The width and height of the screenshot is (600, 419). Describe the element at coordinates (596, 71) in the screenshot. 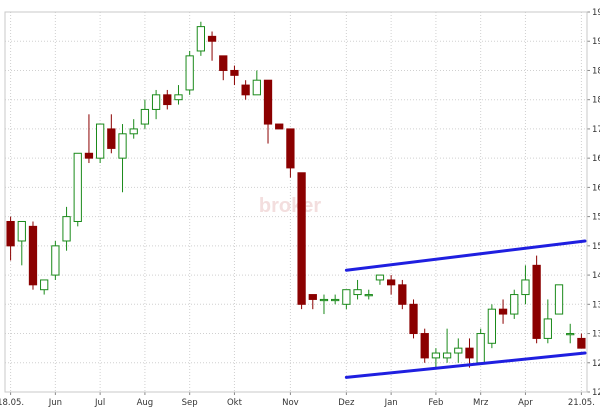

I see `y-tick-label: 18,6` at that location.